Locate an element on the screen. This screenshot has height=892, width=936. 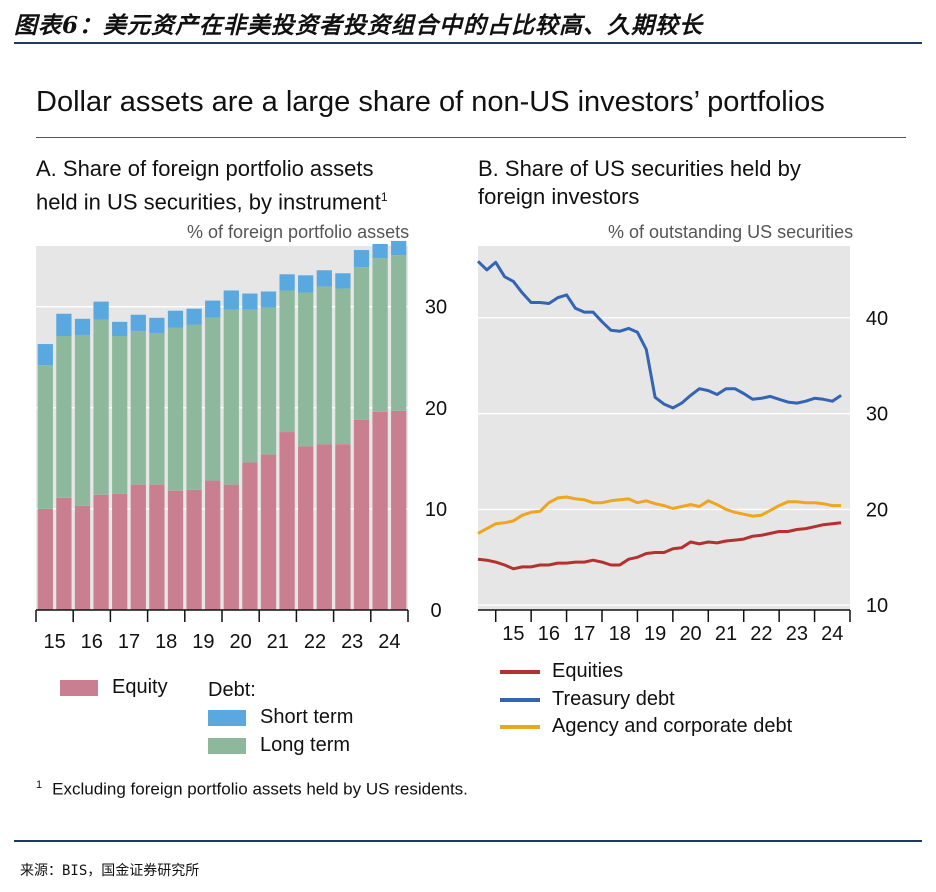
footnote-mark: 1 is located at coordinates (39, 785).